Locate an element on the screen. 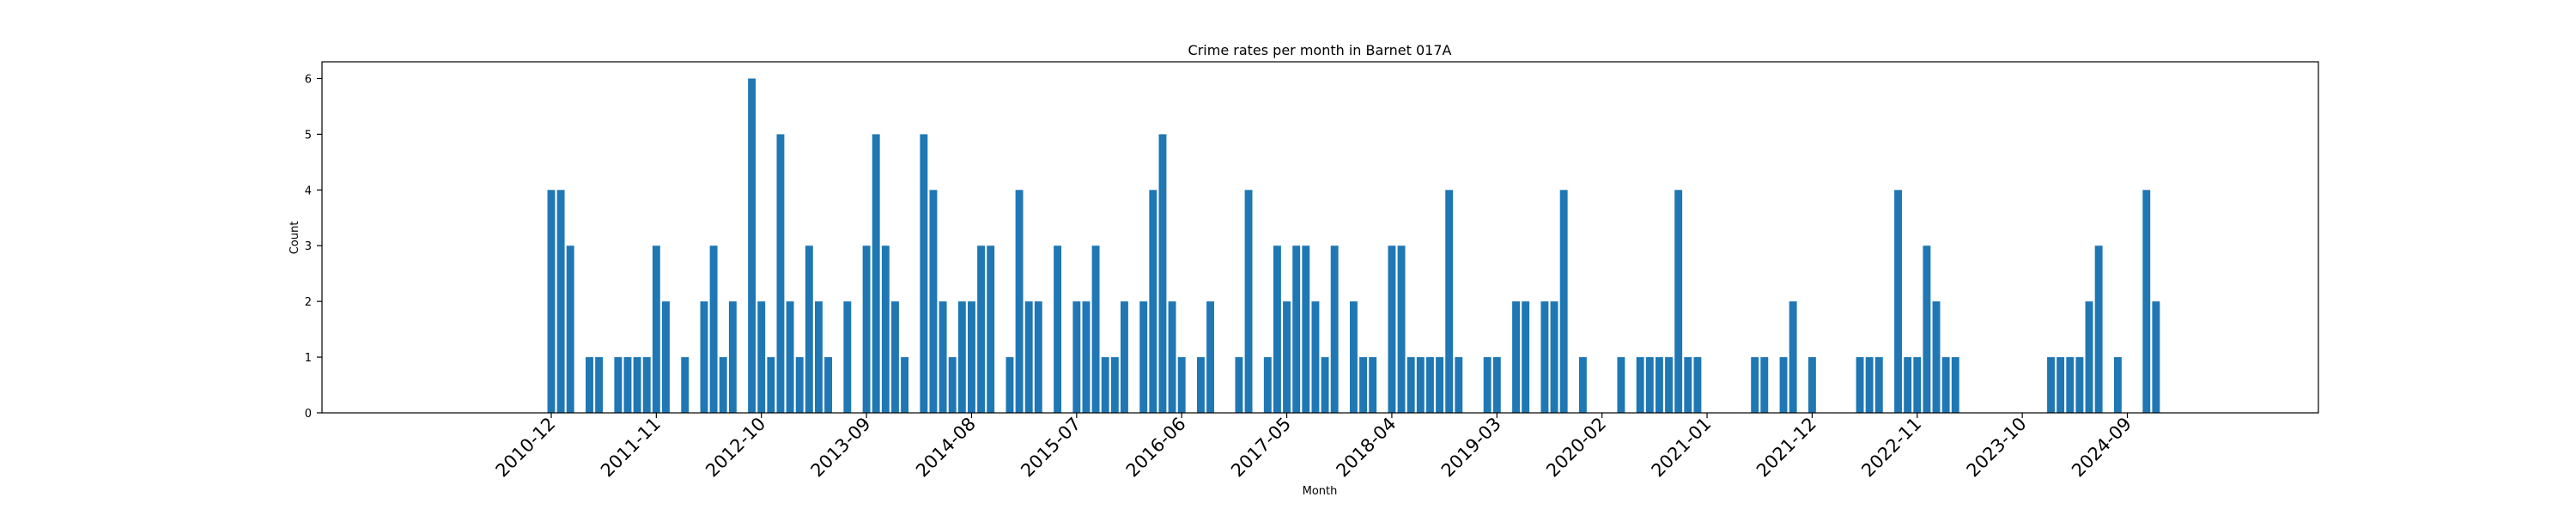  y-axis-label: Count is located at coordinates (295, 238).